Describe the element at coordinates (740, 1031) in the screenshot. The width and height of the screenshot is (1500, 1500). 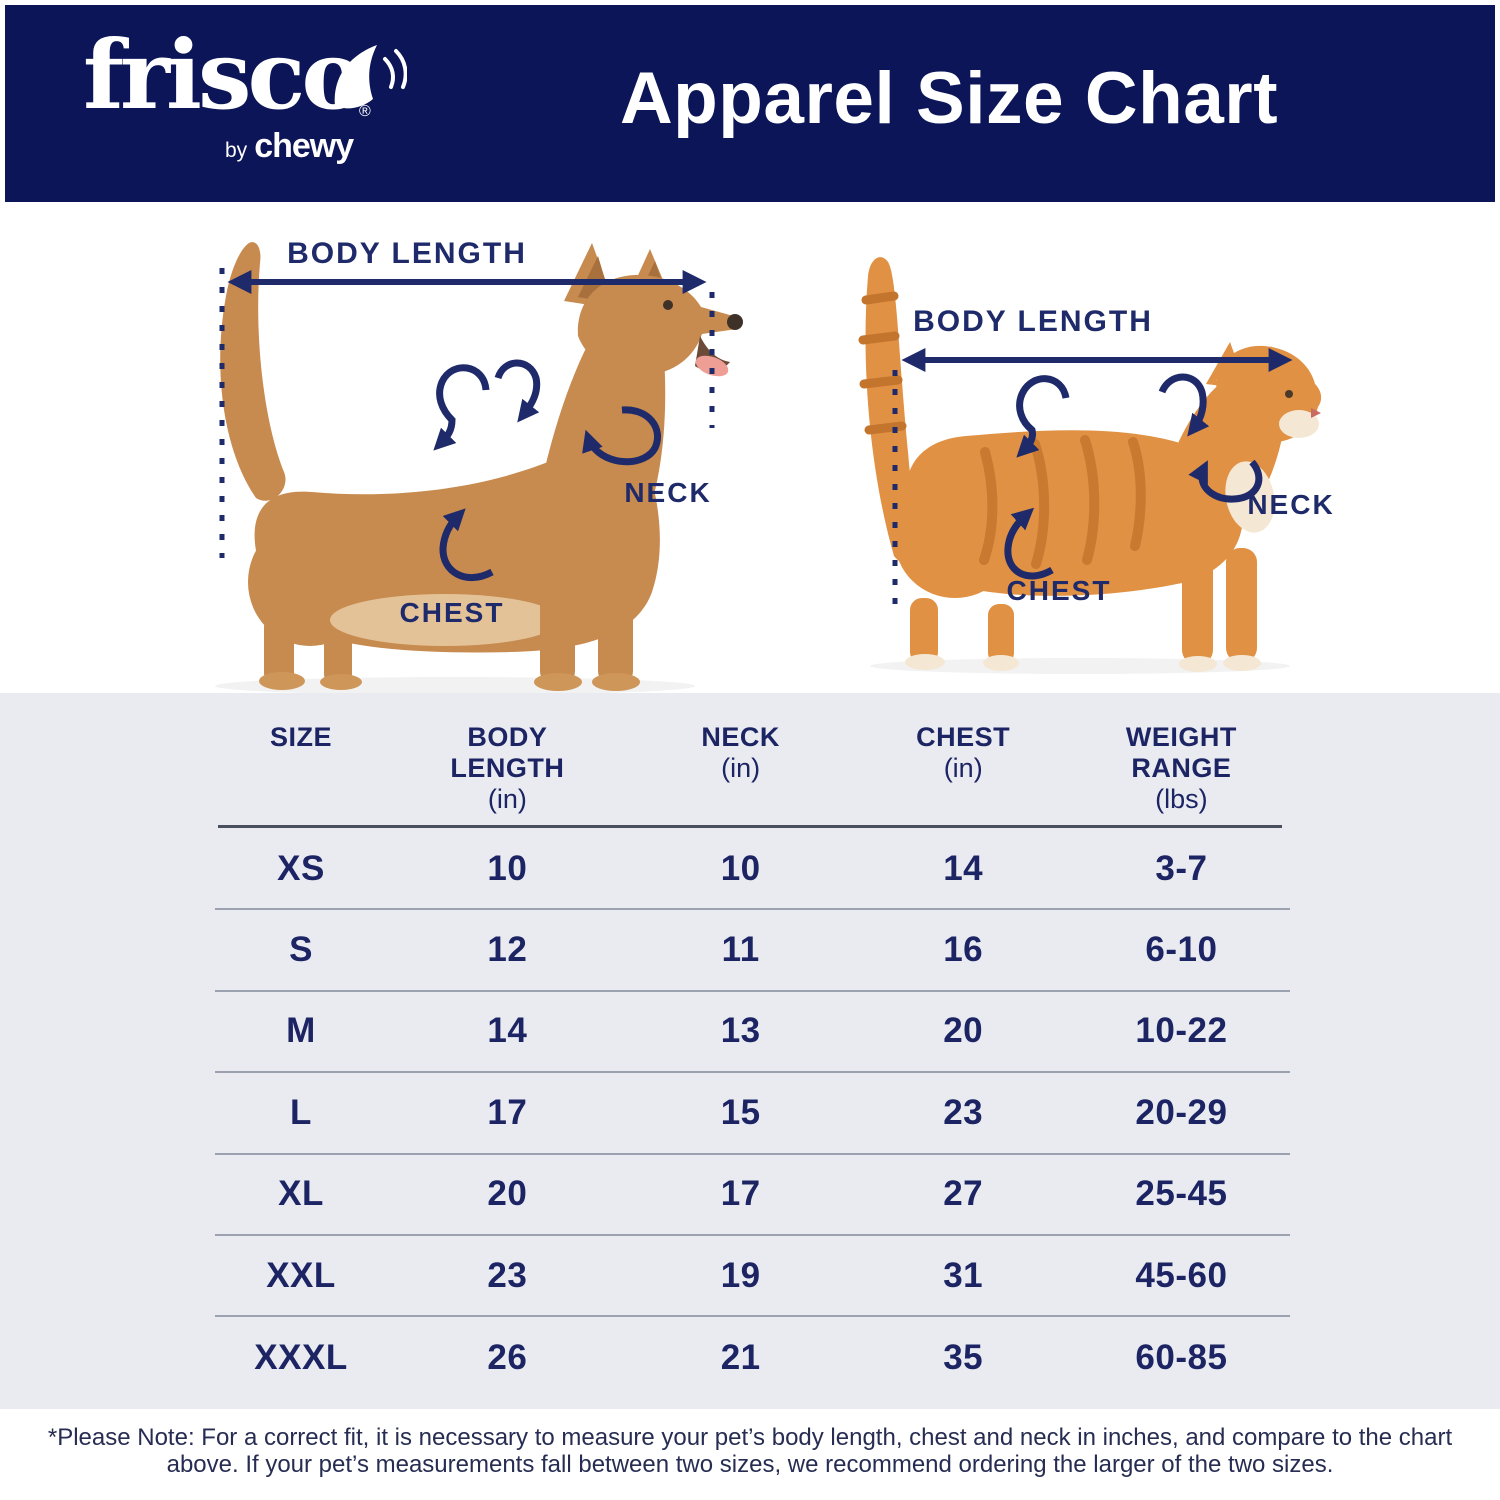
I see `neck-cell: 13` at that location.